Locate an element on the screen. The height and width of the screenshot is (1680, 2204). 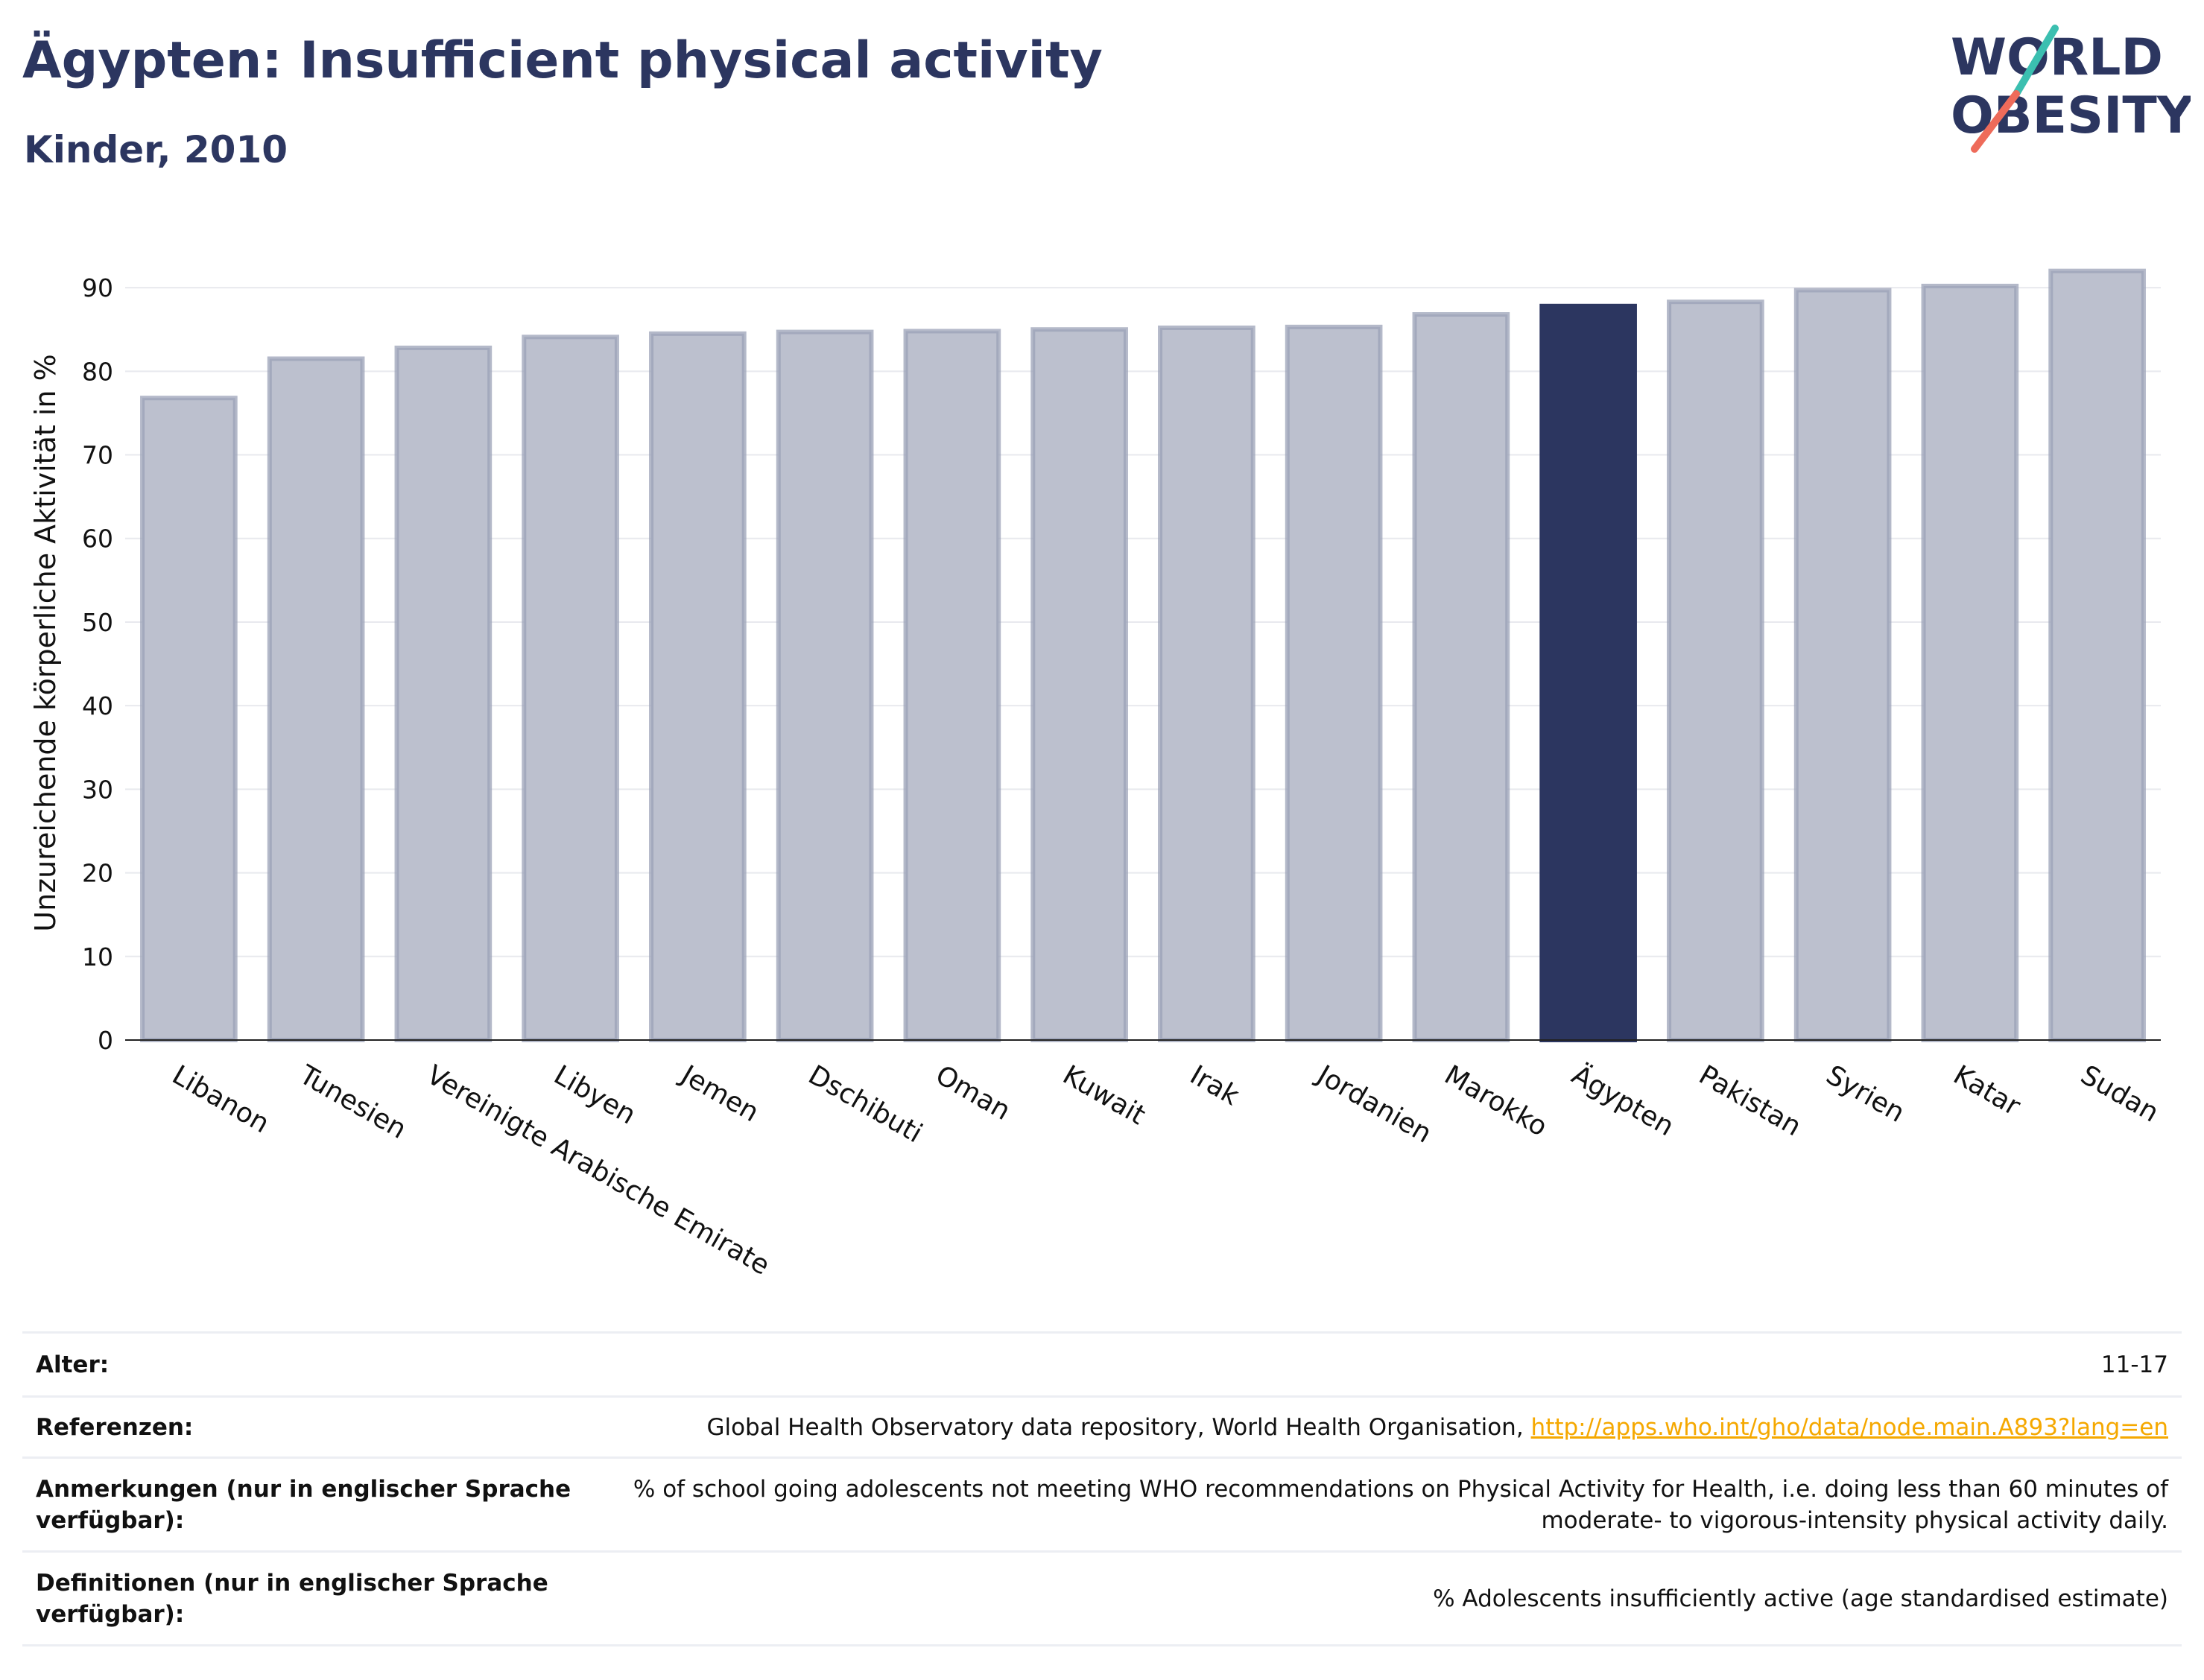
bar-sudan is located at coordinates (2097, 655).